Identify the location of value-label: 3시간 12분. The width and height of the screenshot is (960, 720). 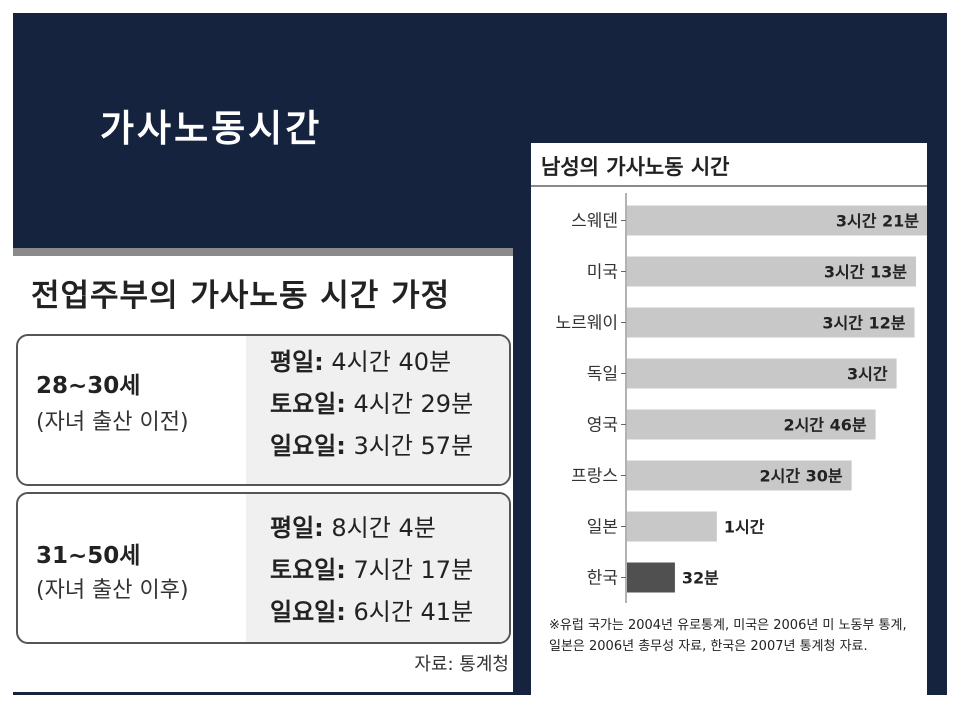
(863, 323).